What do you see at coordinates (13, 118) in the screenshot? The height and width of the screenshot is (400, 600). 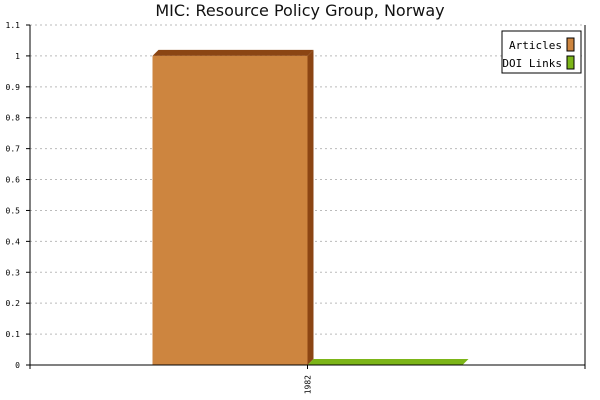 I see `y-tick-label: 0.8` at bounding box center [13, 118].